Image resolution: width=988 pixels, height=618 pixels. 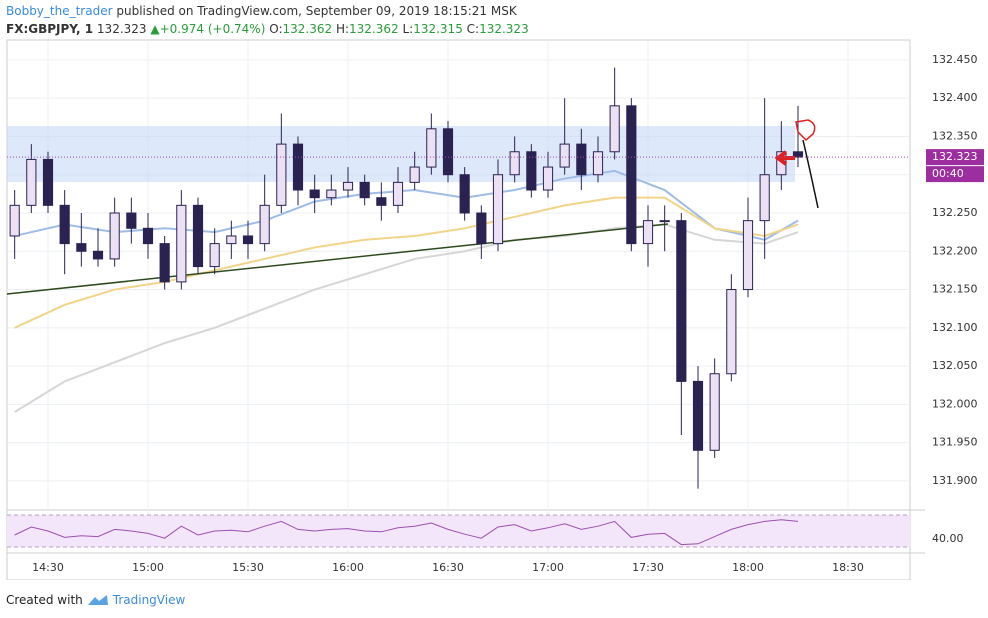 What do you see at coordinates (149, 600) in the screenshot?
I see `brand: TradingView` at bounding box center [149, 600].